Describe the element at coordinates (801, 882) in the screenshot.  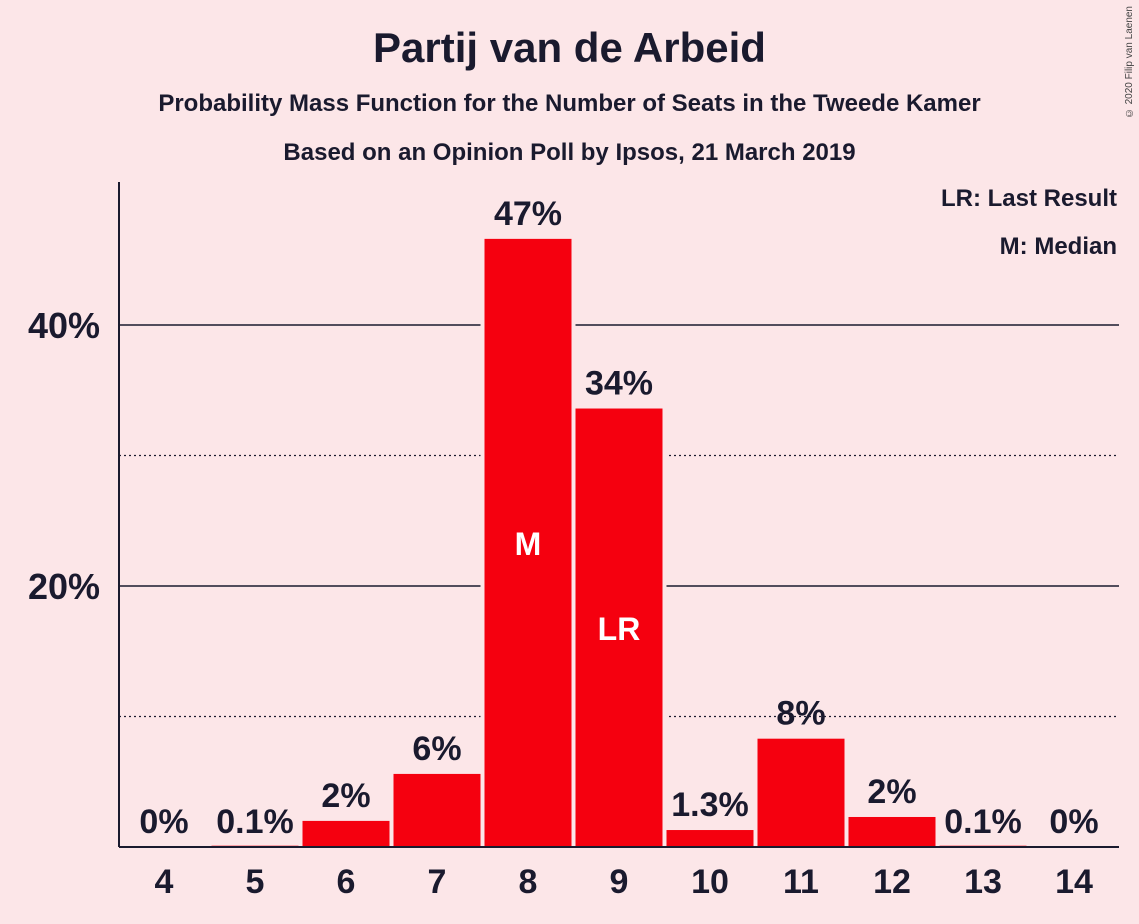
I see `x-tick-label: 11` at that location.